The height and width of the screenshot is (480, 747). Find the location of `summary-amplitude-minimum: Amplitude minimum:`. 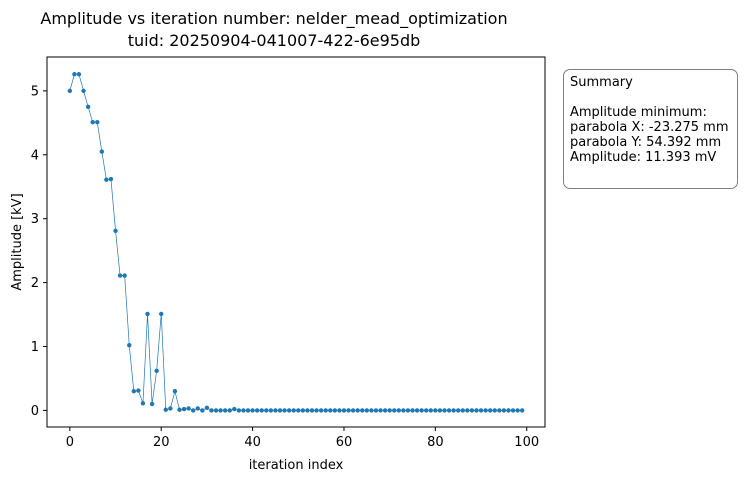

summary-amplitude-minimum: Amplitude minimum: is located at coordinates (638, 112).